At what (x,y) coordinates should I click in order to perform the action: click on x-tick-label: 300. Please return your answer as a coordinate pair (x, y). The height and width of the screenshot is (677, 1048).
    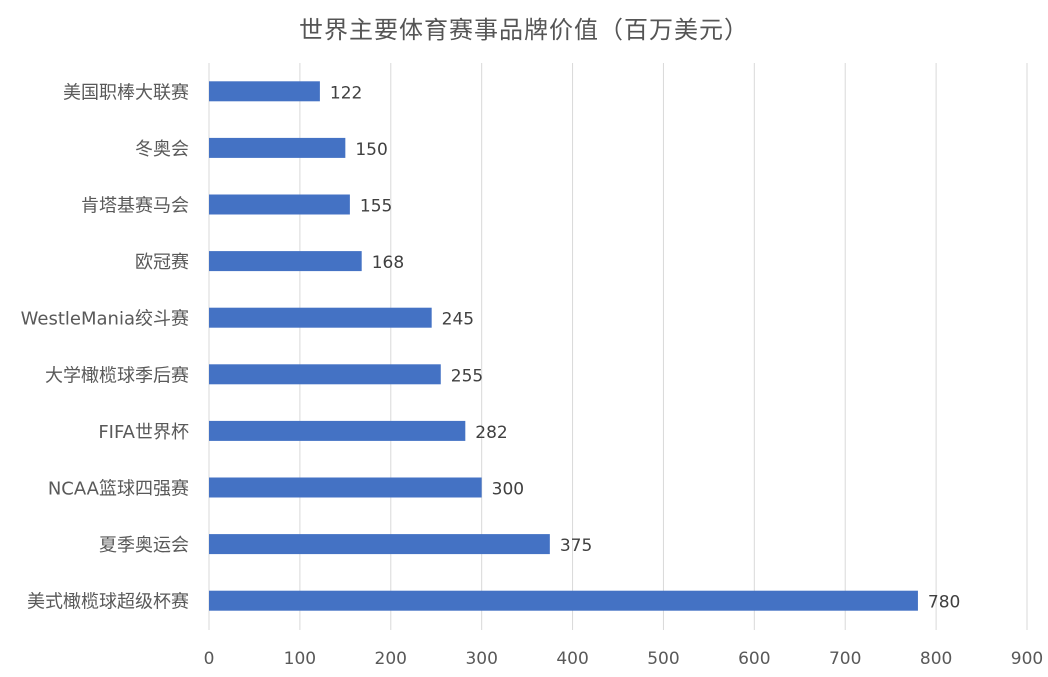
    Looking at the image, I should click on (481, 659).